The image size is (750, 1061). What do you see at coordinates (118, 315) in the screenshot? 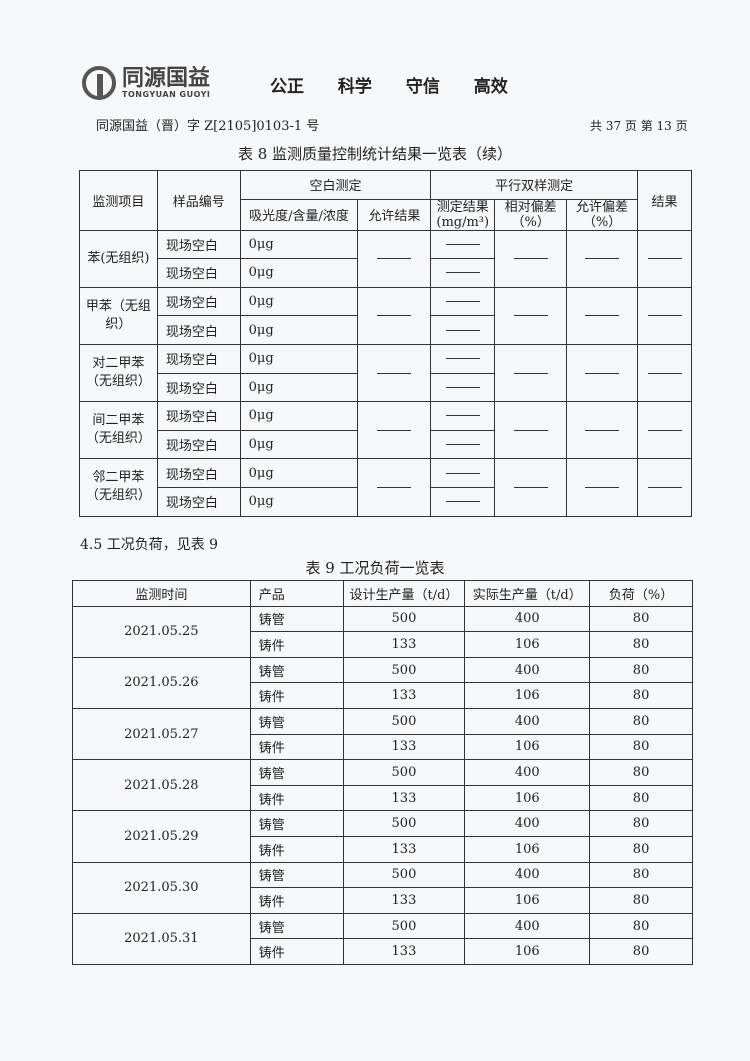
I see `item-cell: 甲苯（无组织）` at bounding box center [118, 315].